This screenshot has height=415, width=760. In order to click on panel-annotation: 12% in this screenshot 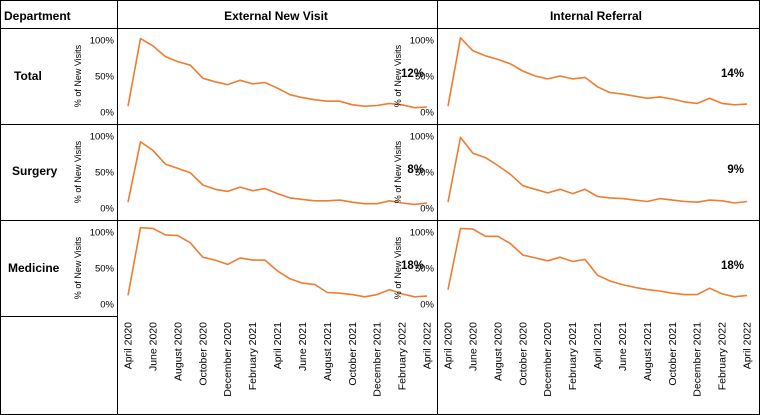, I will do `click(412, 74)`.